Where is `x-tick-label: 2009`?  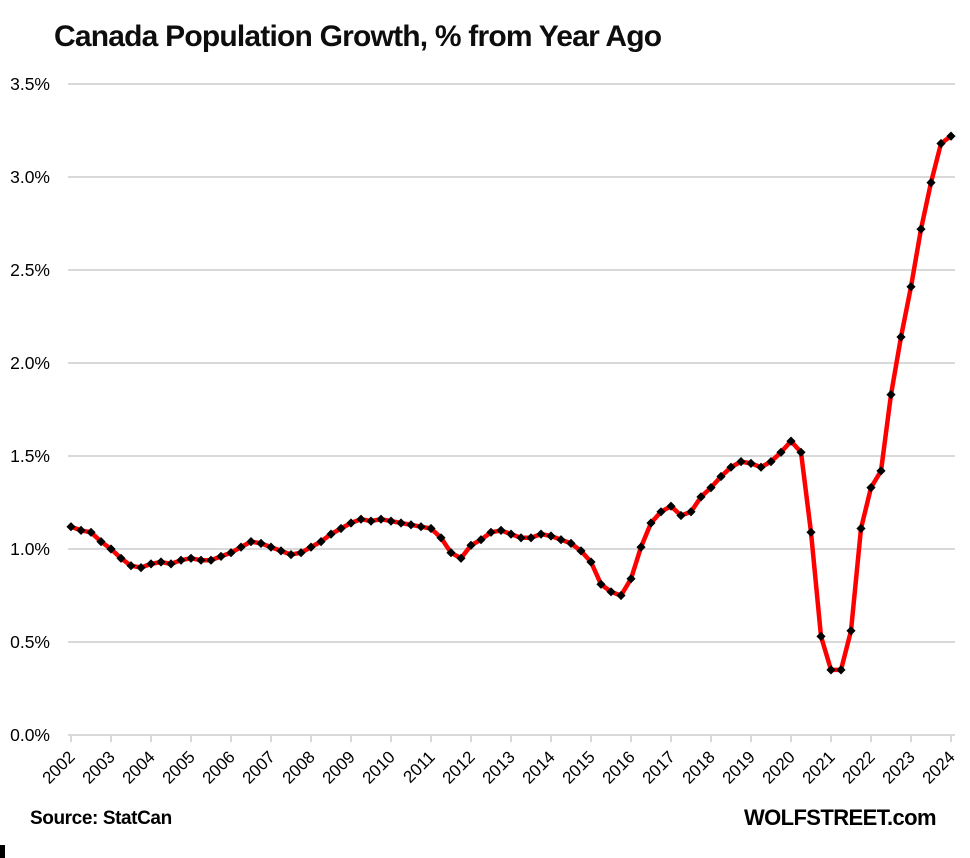 x-tick-label: 2009 is located at coordinates (339, 767).